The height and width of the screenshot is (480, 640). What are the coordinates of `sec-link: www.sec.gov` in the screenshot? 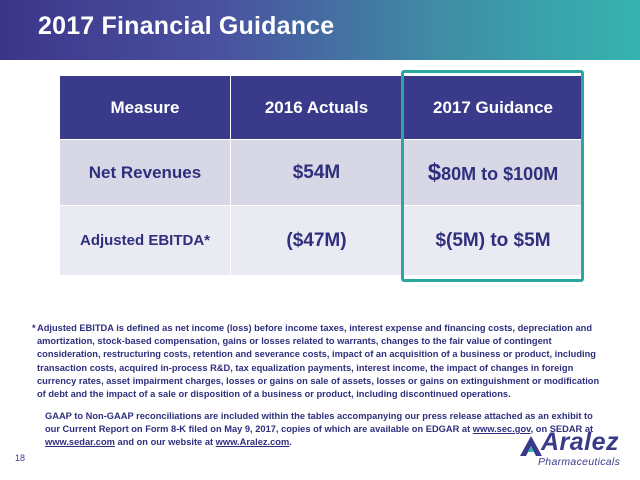 It's located at (501, 429).